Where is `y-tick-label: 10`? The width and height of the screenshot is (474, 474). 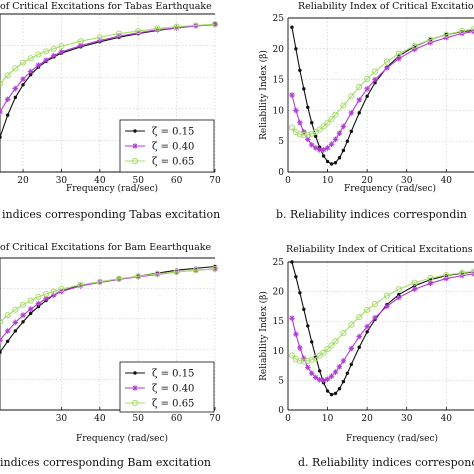 y-tick-label: 10 is located at coordinates (279, 352).